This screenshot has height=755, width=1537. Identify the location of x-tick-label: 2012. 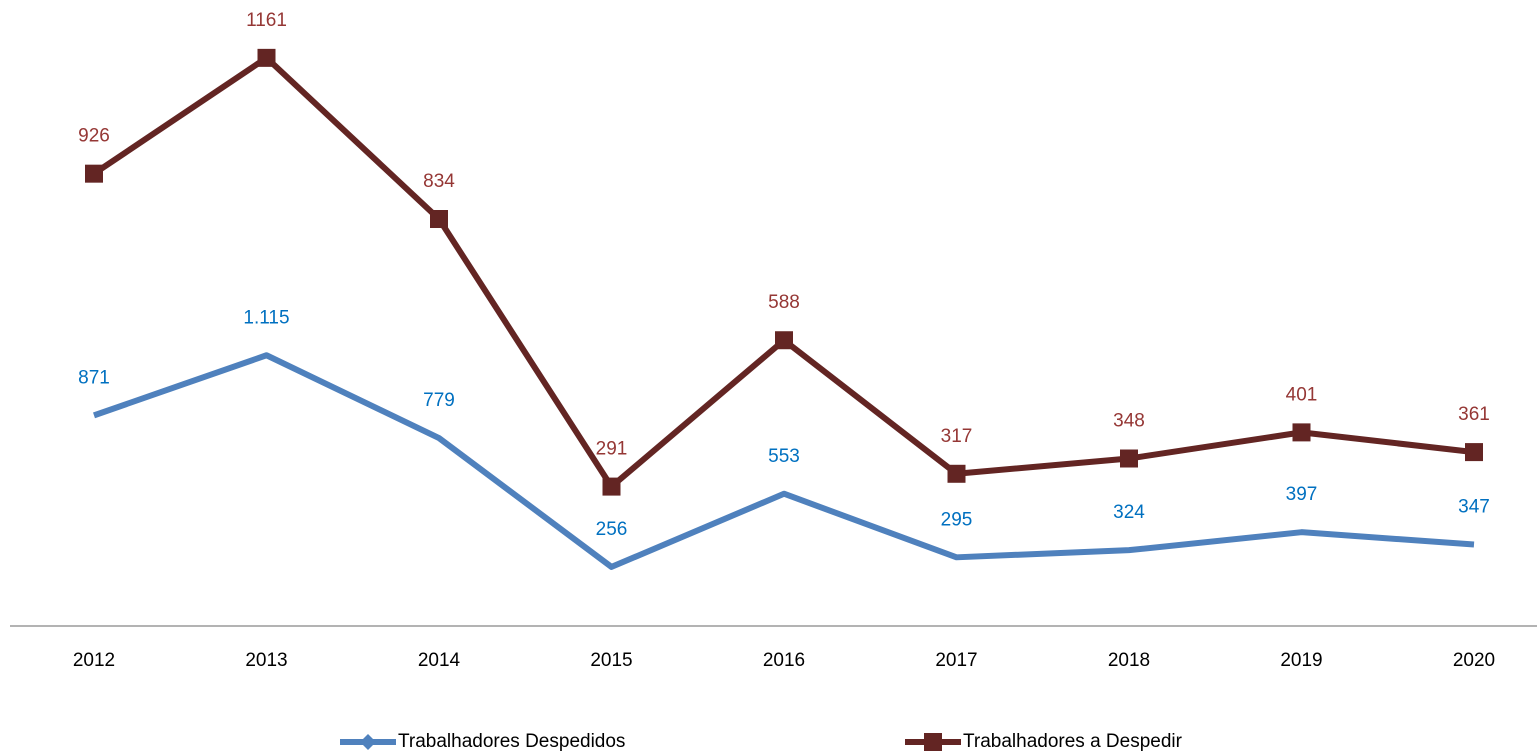
(94, 660).